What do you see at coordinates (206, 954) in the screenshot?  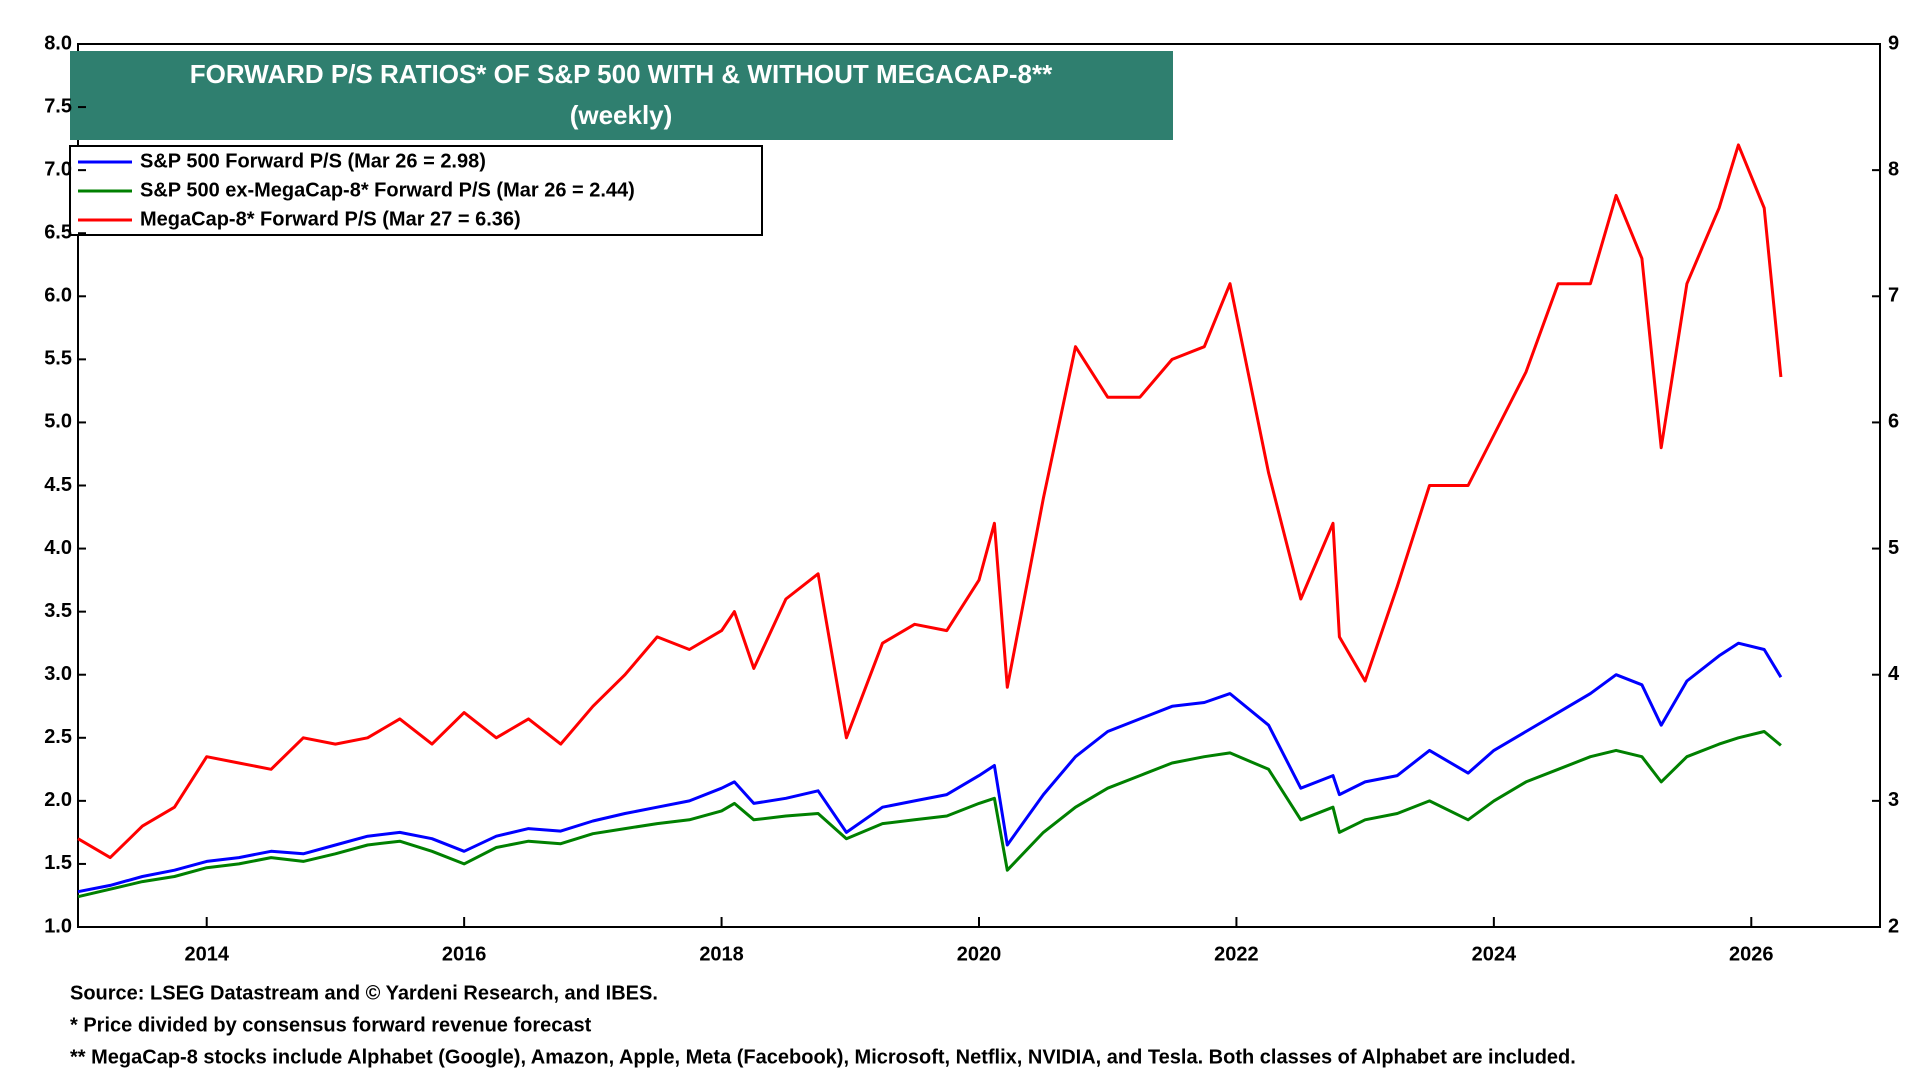 I see `x-tick-label: 2014` at bounding box center [206, 954].